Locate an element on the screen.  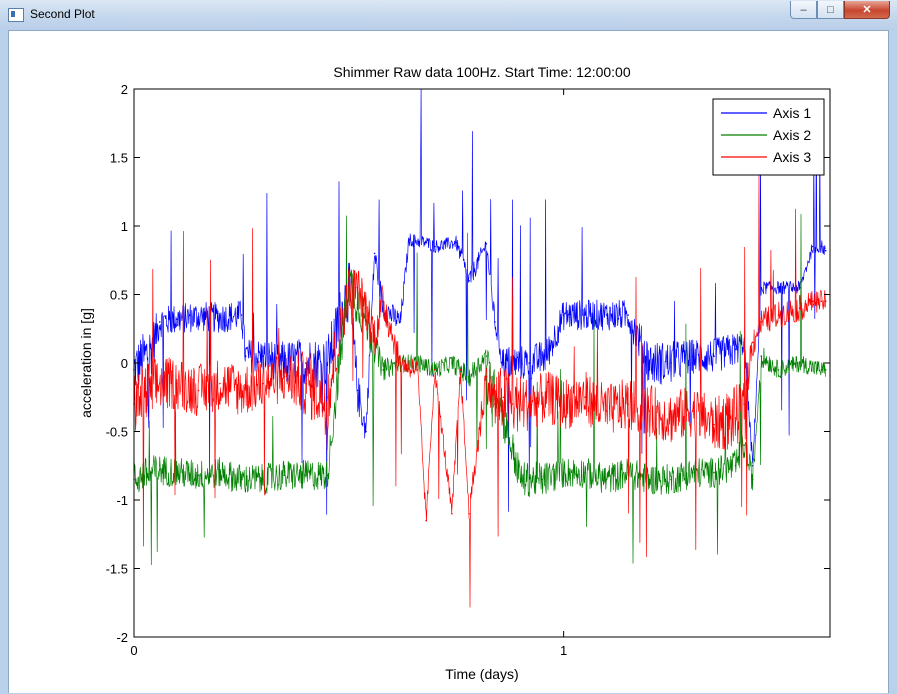
x-tick-label: 1 is located at coordinates (563, 650).